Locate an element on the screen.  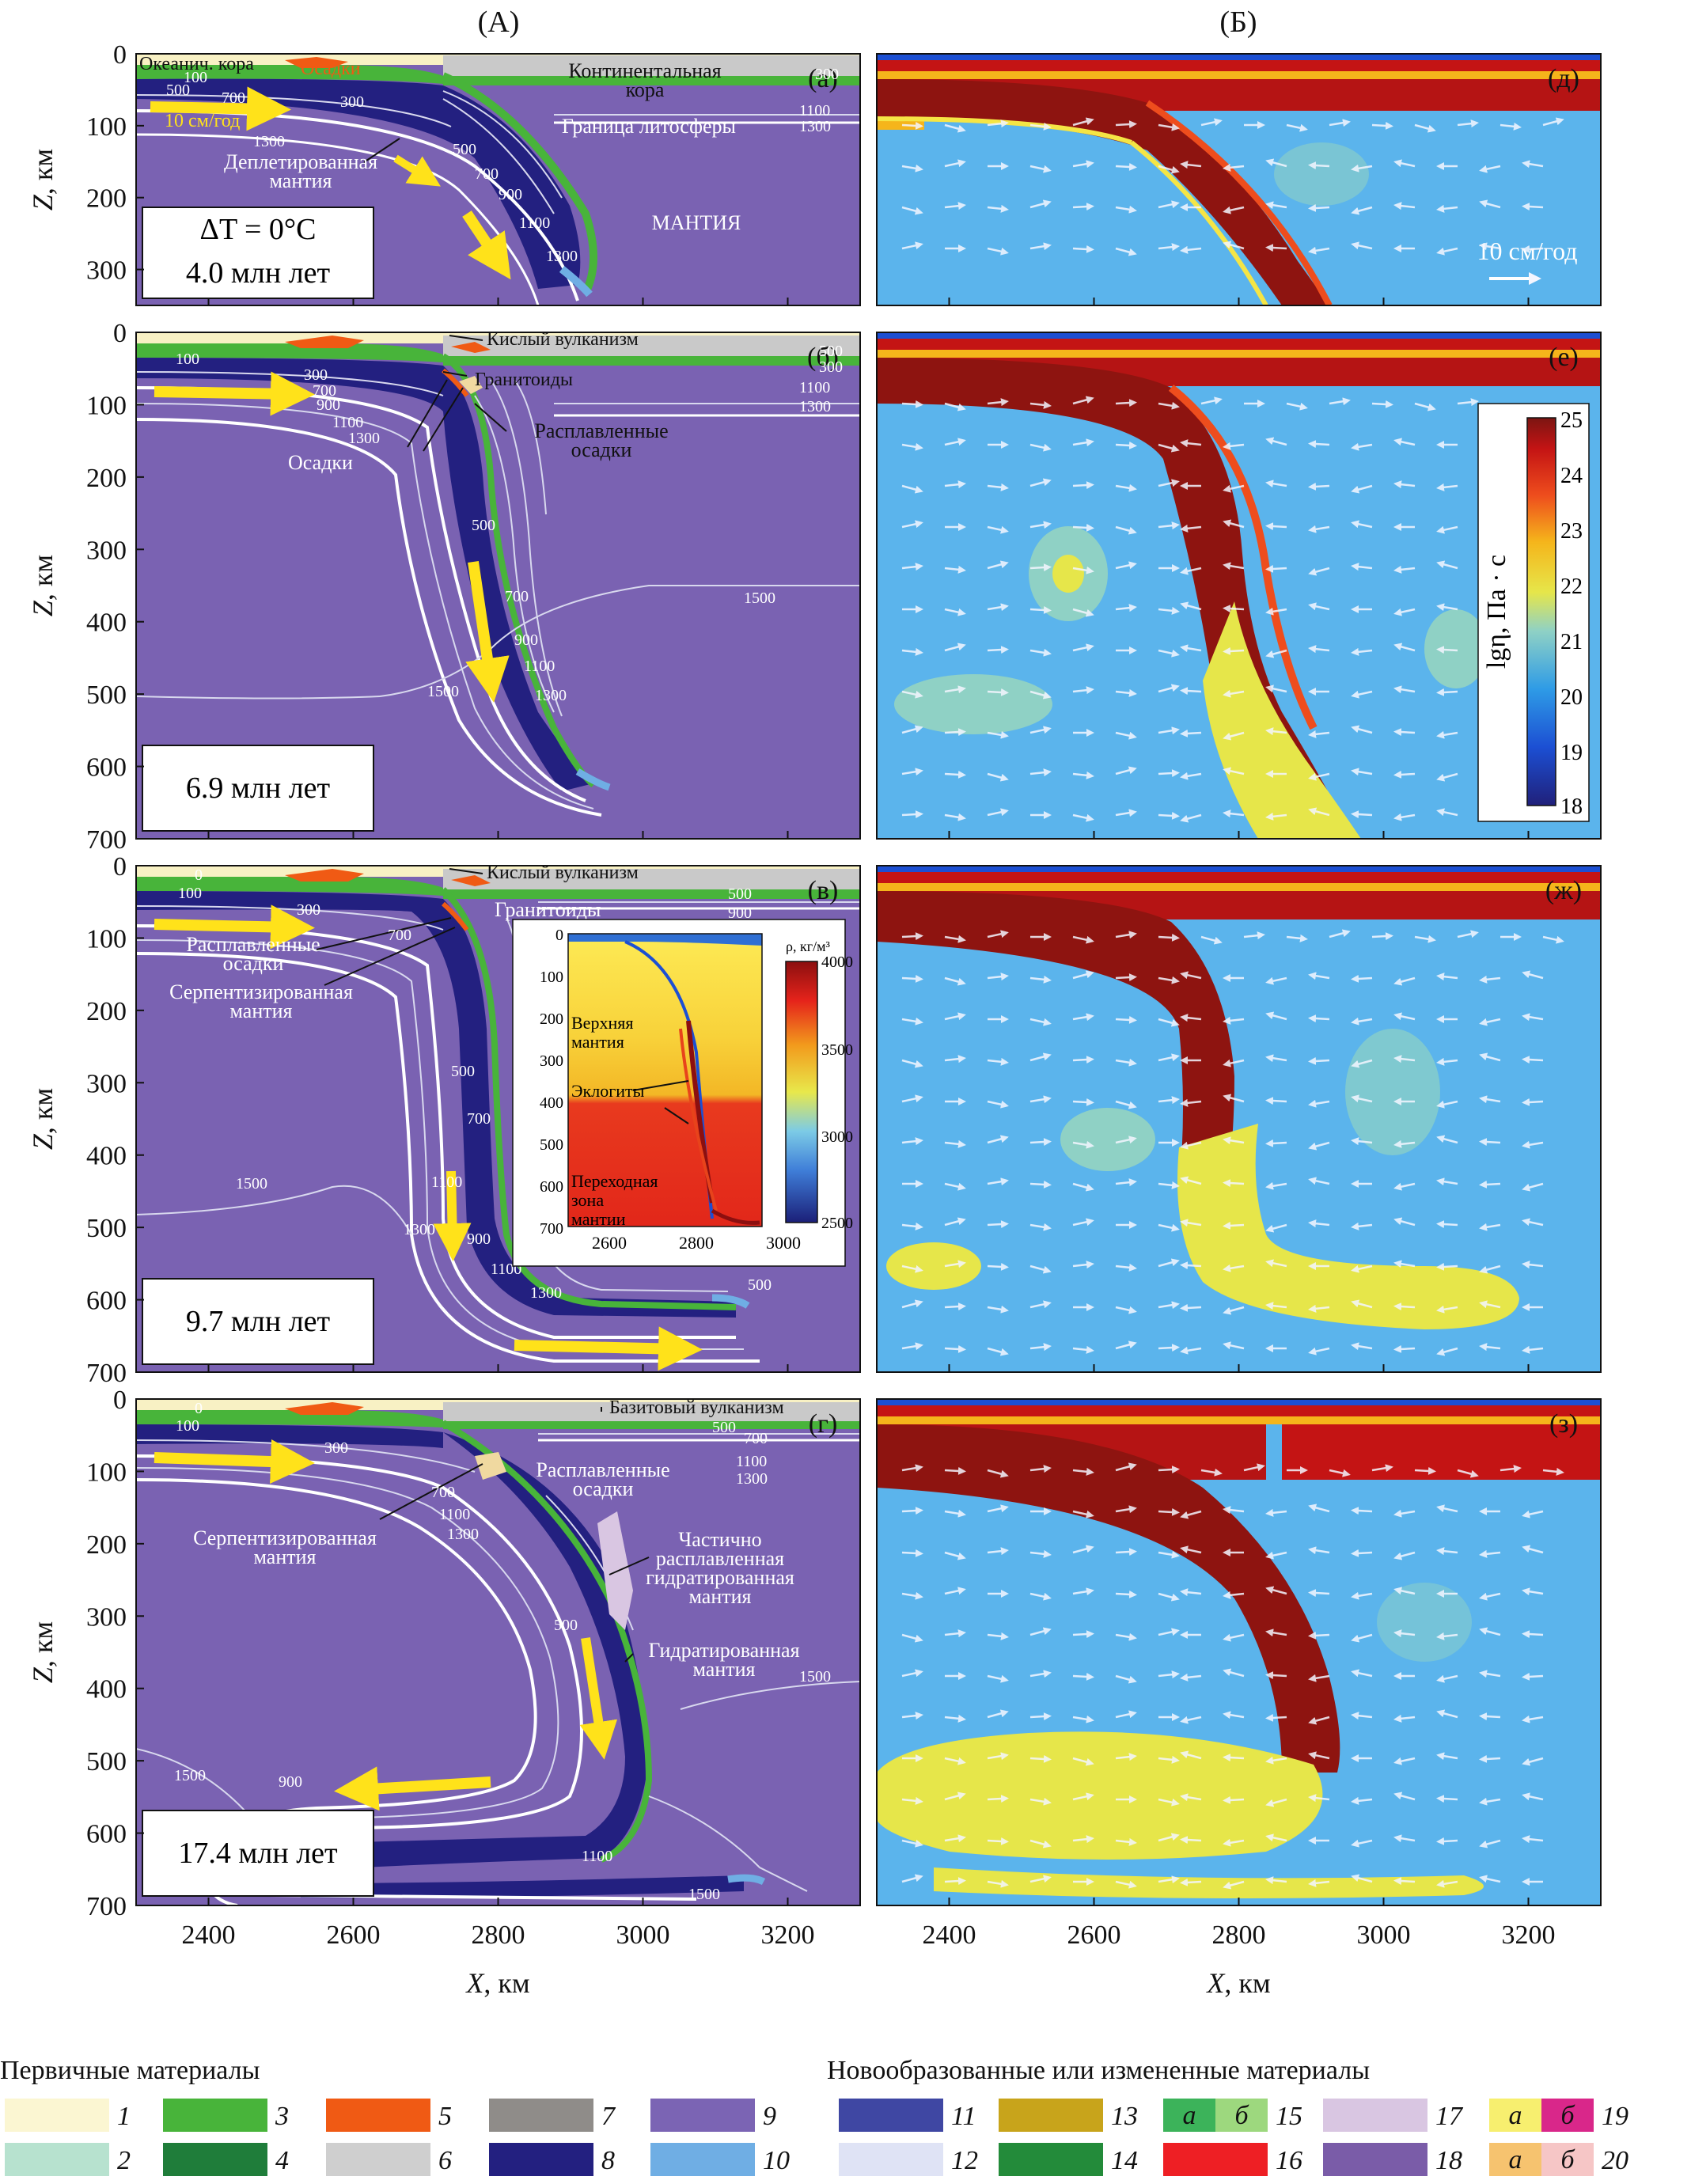
x-tick-label: 3000 is located at coordinates (643, 1935).